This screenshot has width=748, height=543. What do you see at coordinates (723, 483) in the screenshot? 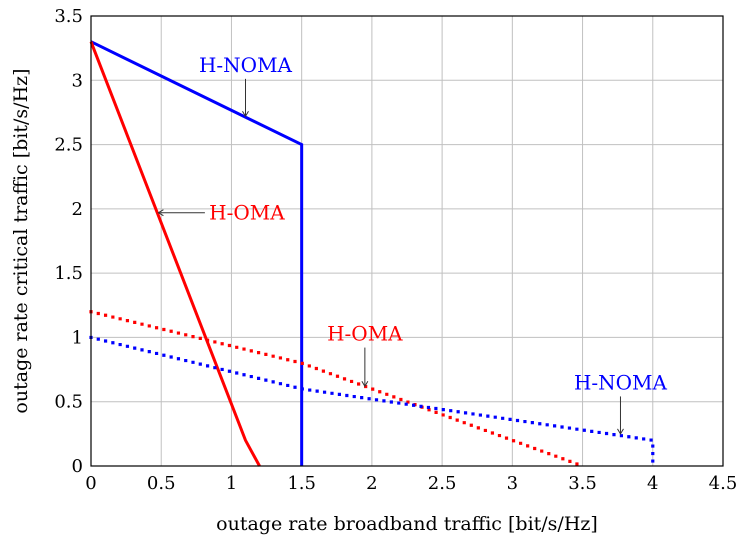
I see `x-tick-label: 4.5` at bounding box center [723, 483].